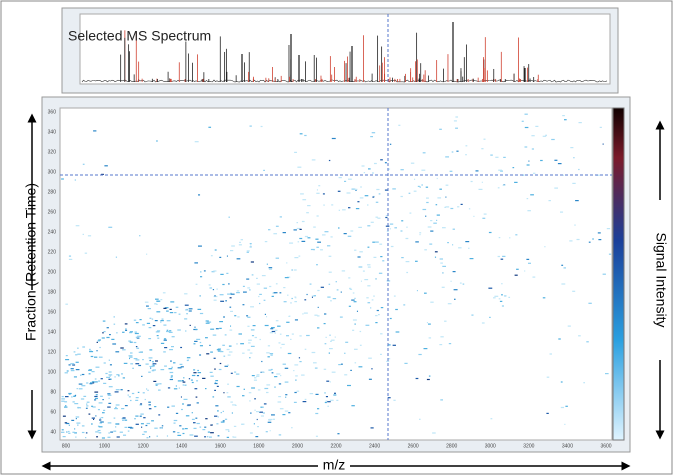 Image resolution: width=673 pixels, height=475 pixels. I want to click on x-tick-label: 2600, so click(413, 446).